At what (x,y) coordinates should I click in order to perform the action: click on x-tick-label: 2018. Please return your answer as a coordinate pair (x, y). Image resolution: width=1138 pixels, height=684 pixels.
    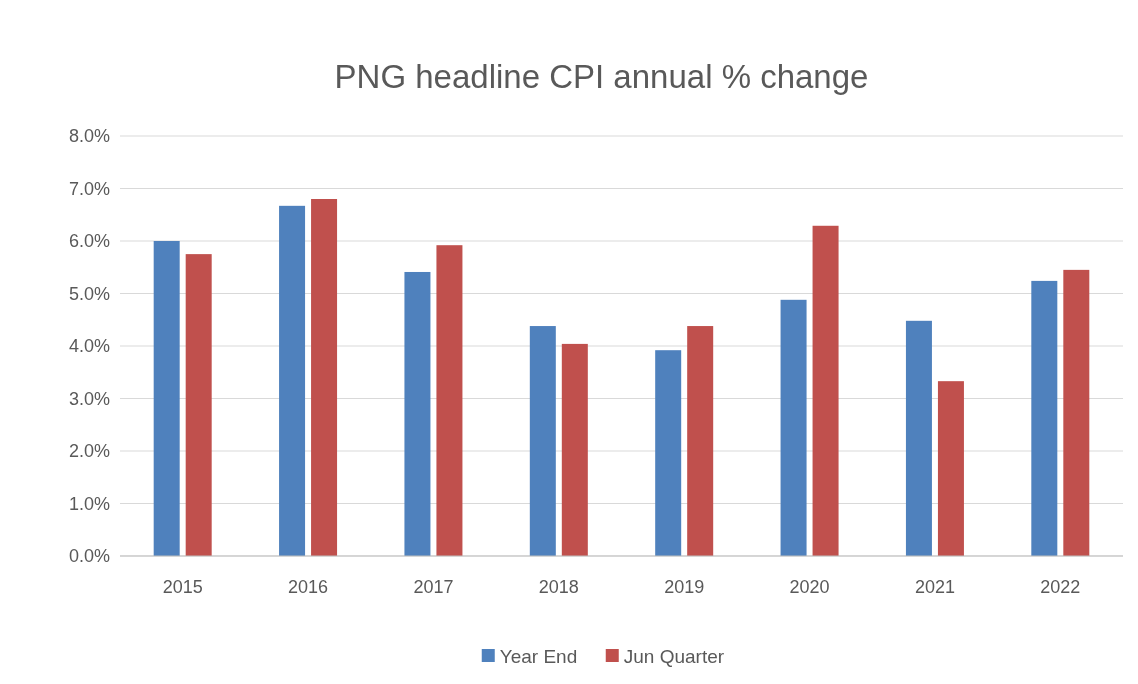
    Looking at the image, I should click on (558, 587).